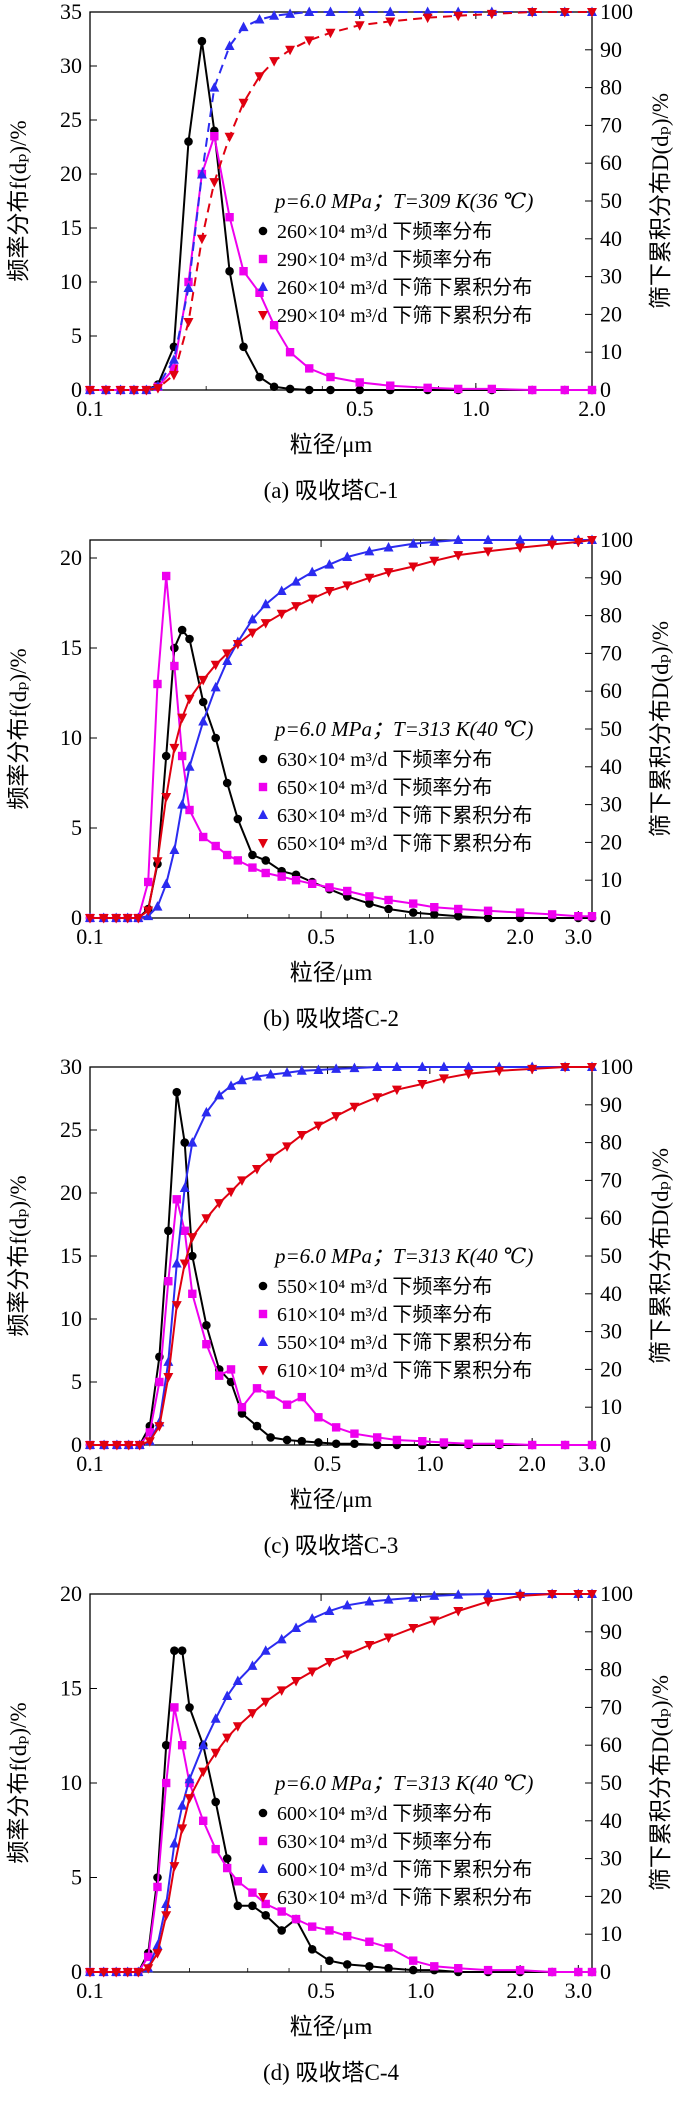 The image size is (700, 2111). What do you see at coordinates (404, 1897) in the screenshot?
I see `legend-entry: 630×10⁴ m³/d 下筛下累积分布` at bounding box center [404, 1897].